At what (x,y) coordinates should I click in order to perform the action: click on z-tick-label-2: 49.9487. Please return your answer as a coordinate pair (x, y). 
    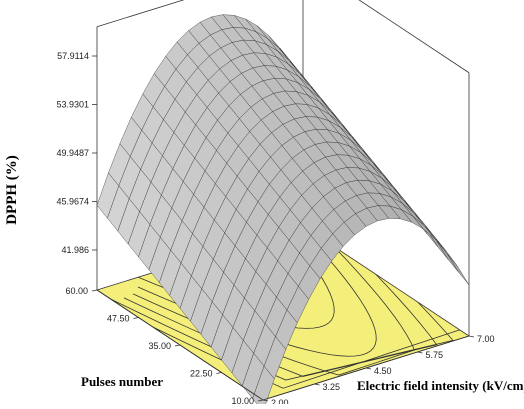
    Looking at the image, I should click on (72, 153).